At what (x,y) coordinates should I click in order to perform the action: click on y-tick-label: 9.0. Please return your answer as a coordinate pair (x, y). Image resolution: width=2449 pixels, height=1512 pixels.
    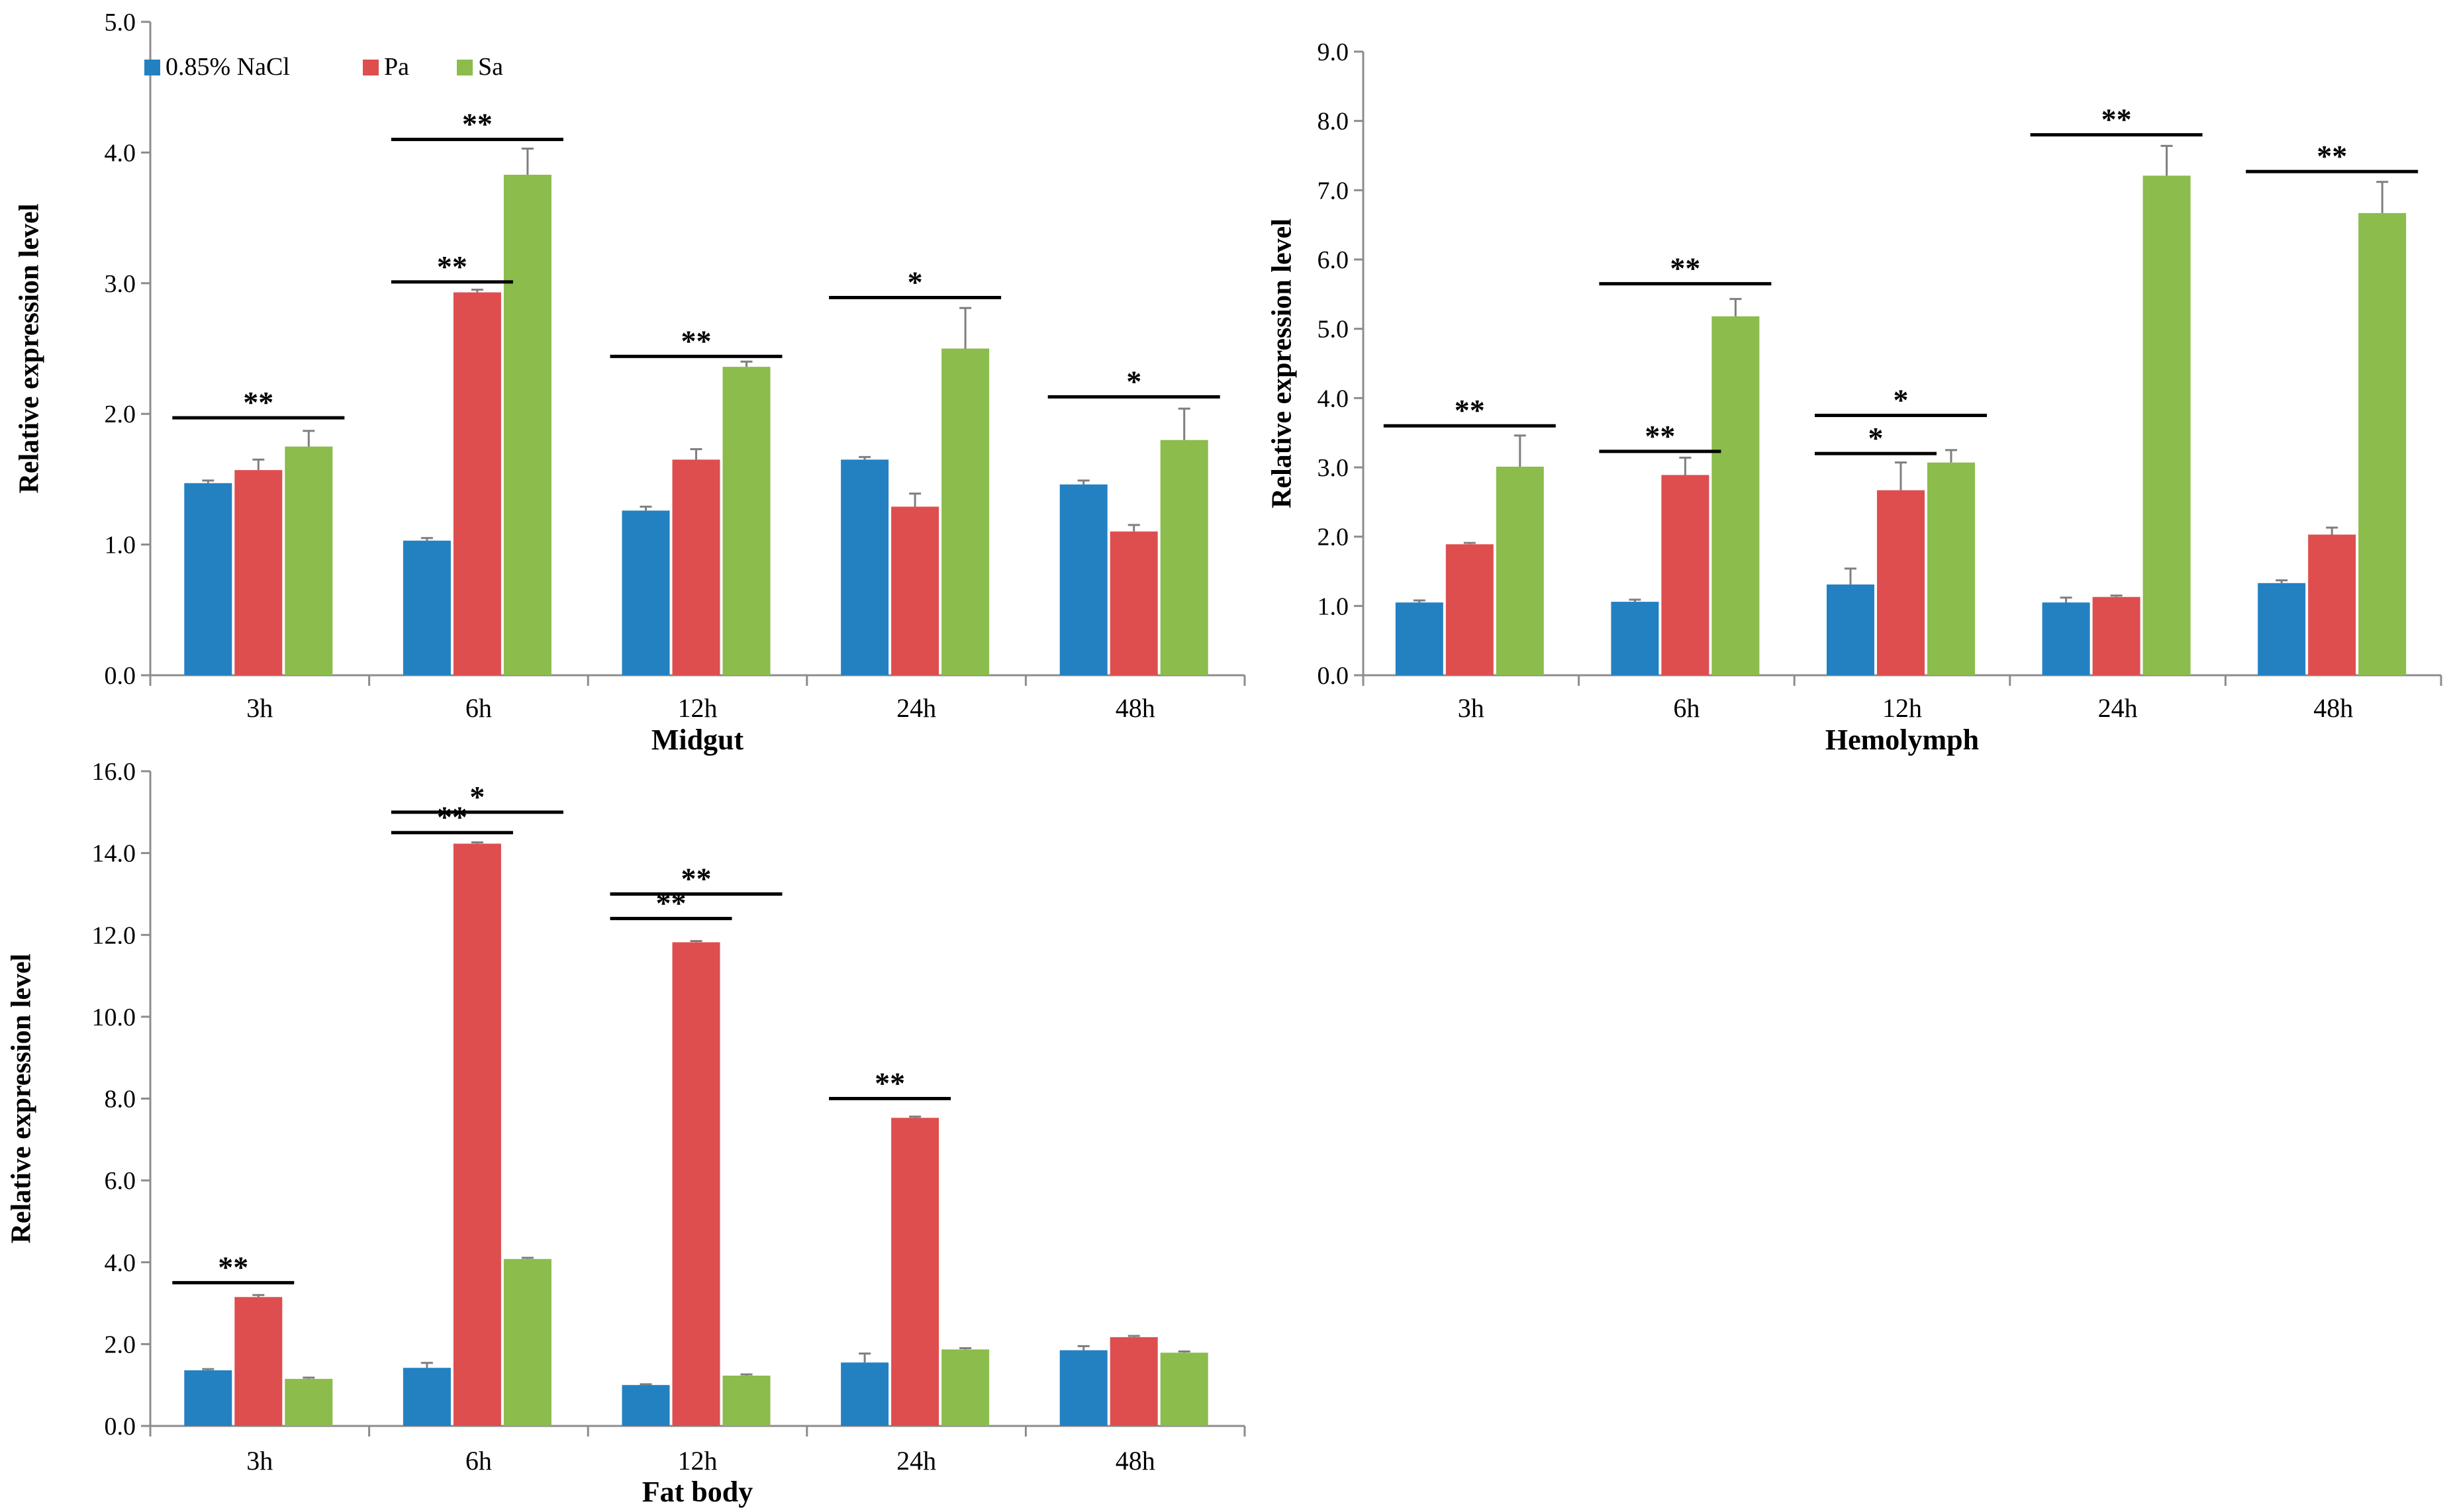
    Looking at the image, I should click on (1333, 52).